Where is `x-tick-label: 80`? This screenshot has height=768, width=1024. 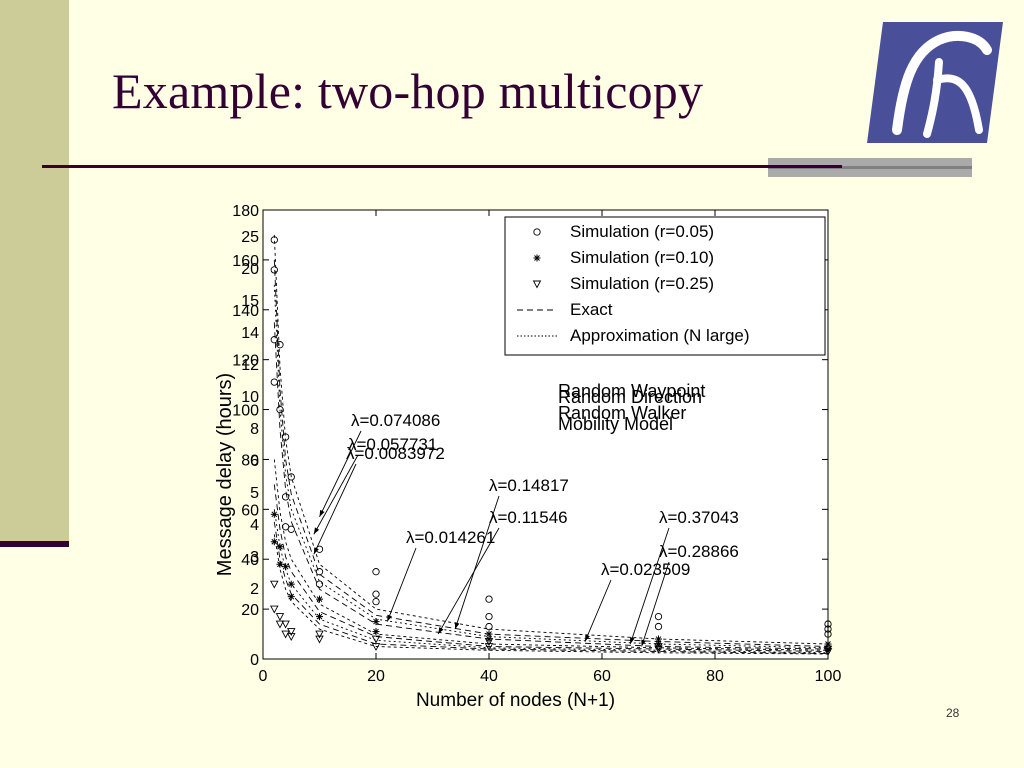 x-tick-label: 80 is located at coordinates (715, 676).